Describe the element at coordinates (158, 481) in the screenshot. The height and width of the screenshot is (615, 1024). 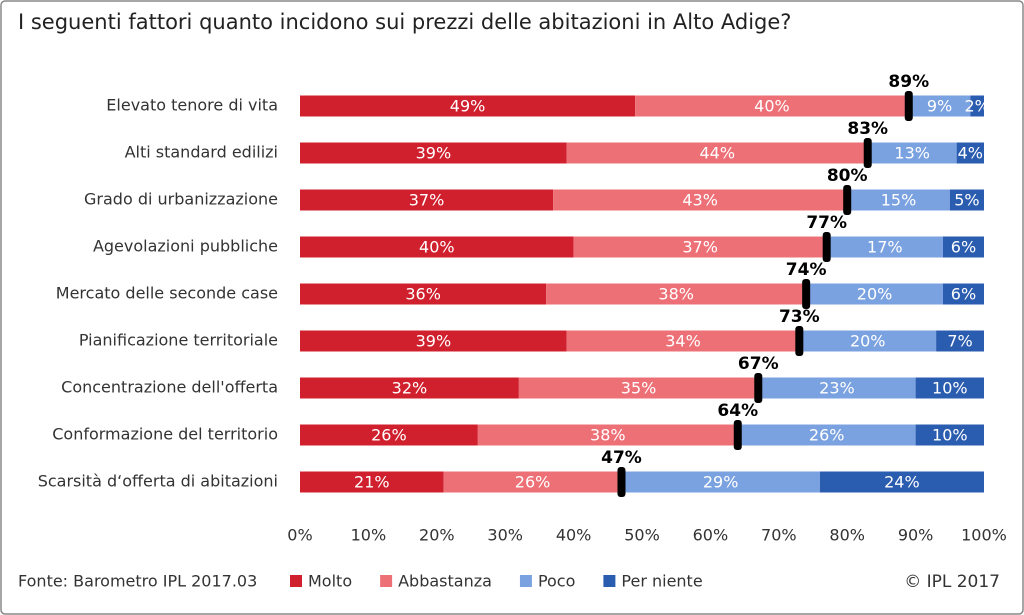
I see `y-tick-label: Scarsità d‘offerta di abitazioni` at that location.